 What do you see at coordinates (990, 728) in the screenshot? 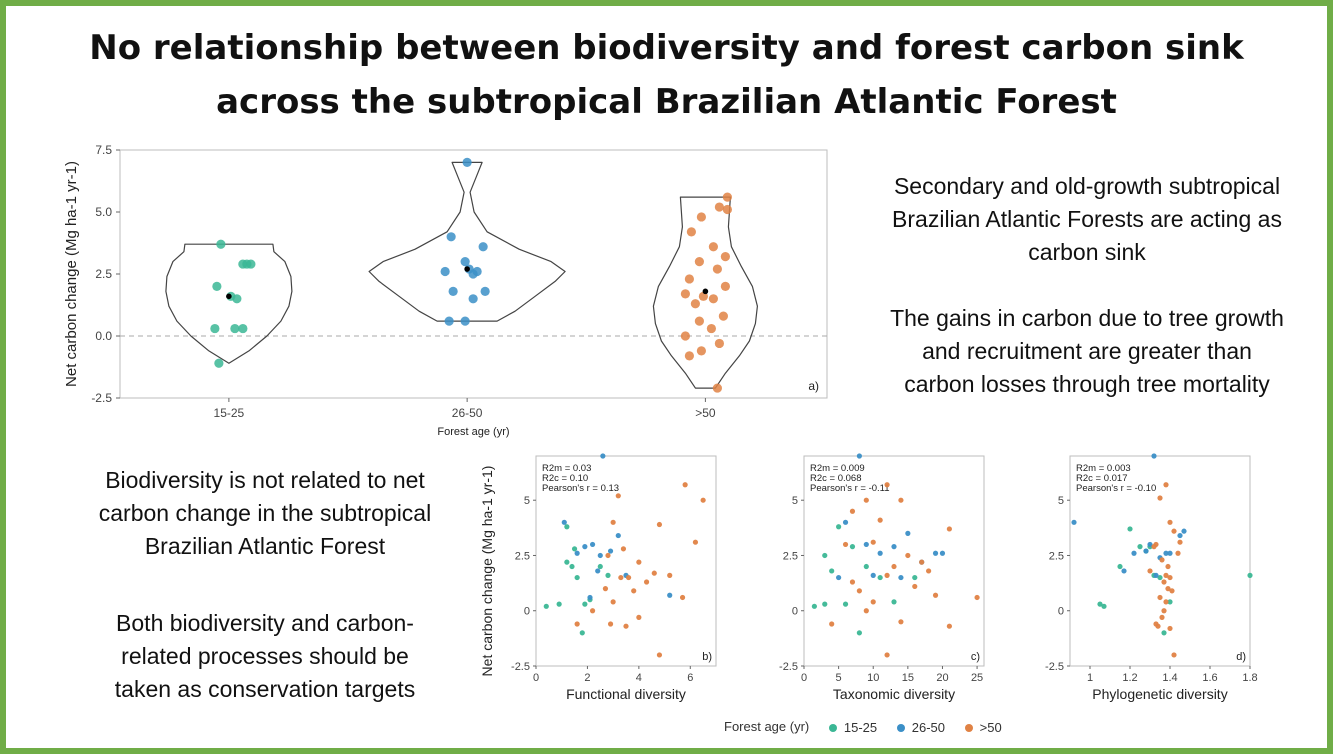
I see `legend-label: >50` at bounding box center [990, 728].